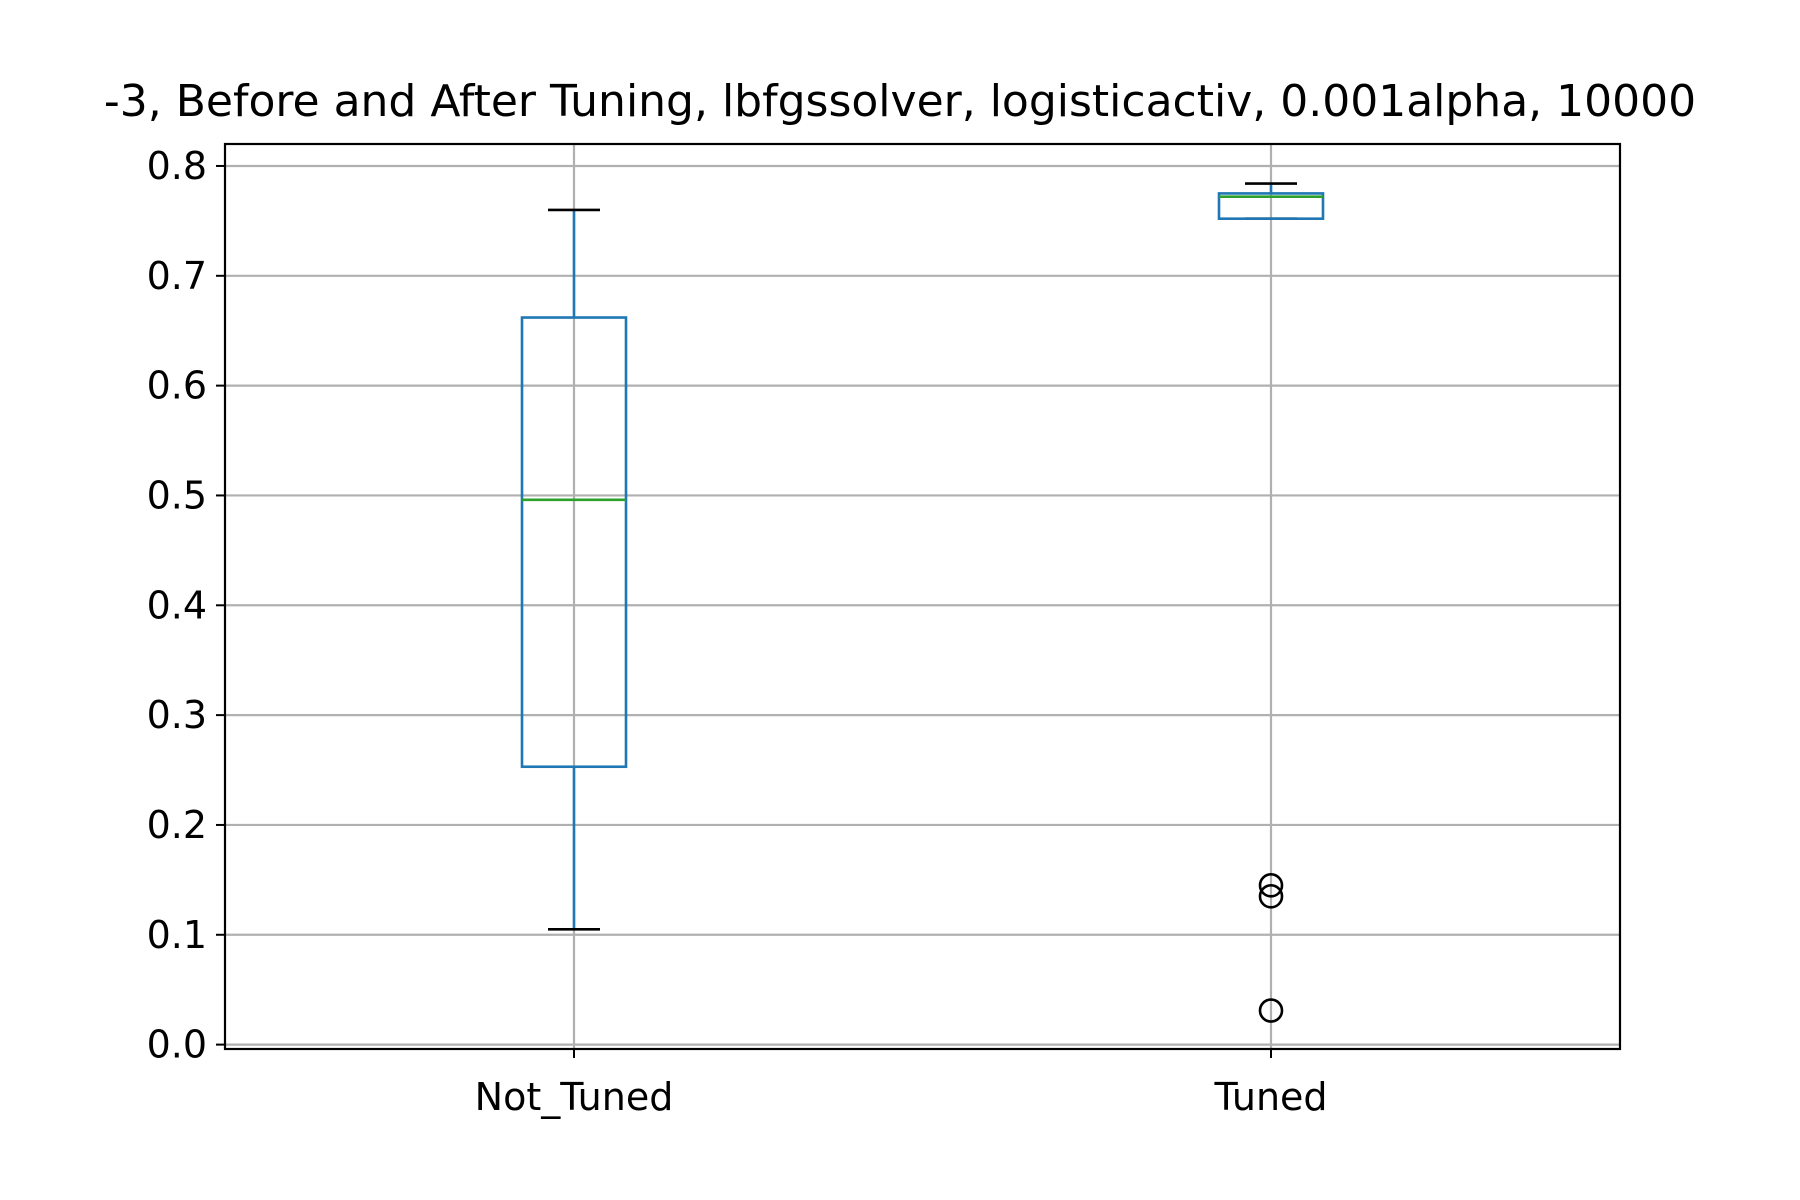 The width and height of the screenshot is (1800, 1200). Describe the element at coordinates (177, 166) in the screenshot. I see `y-tick-label: 0.8` at that location.